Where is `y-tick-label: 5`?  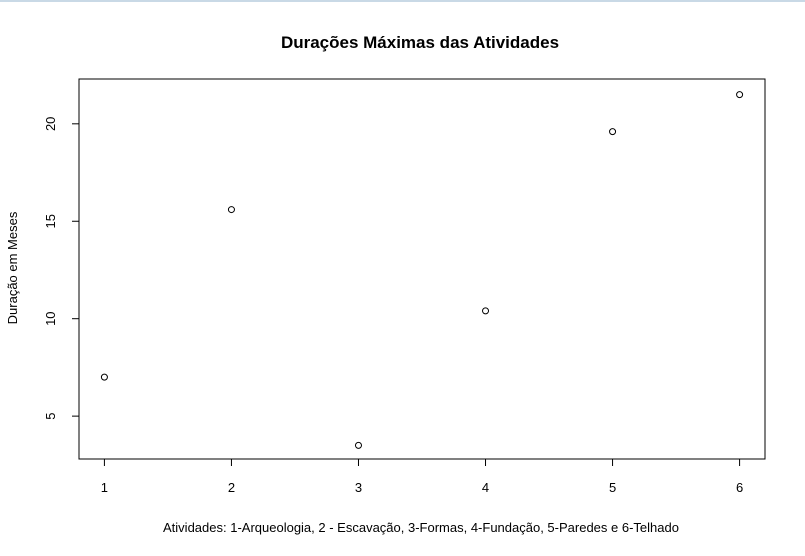
y-tick-label: 5 is located at coordinates (50, 416).